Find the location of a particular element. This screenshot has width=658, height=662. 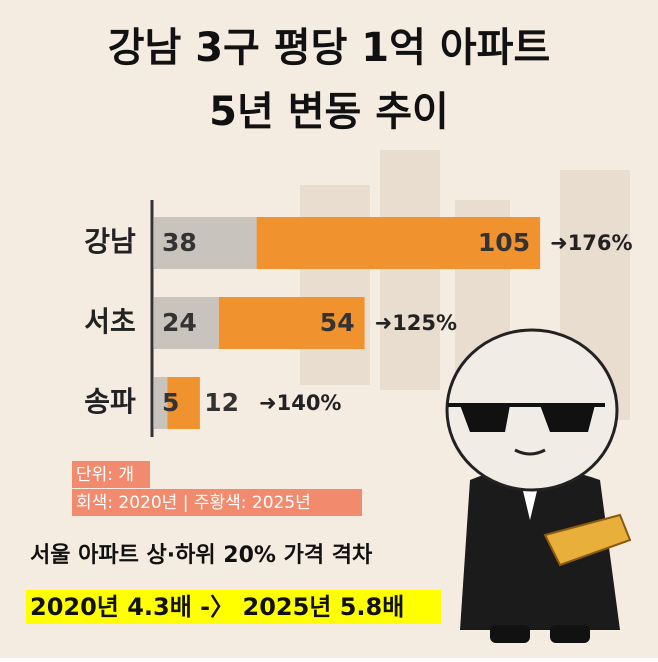

title: 강남 3구 평당 1억 아파트 is located at coordinates (329, 48).